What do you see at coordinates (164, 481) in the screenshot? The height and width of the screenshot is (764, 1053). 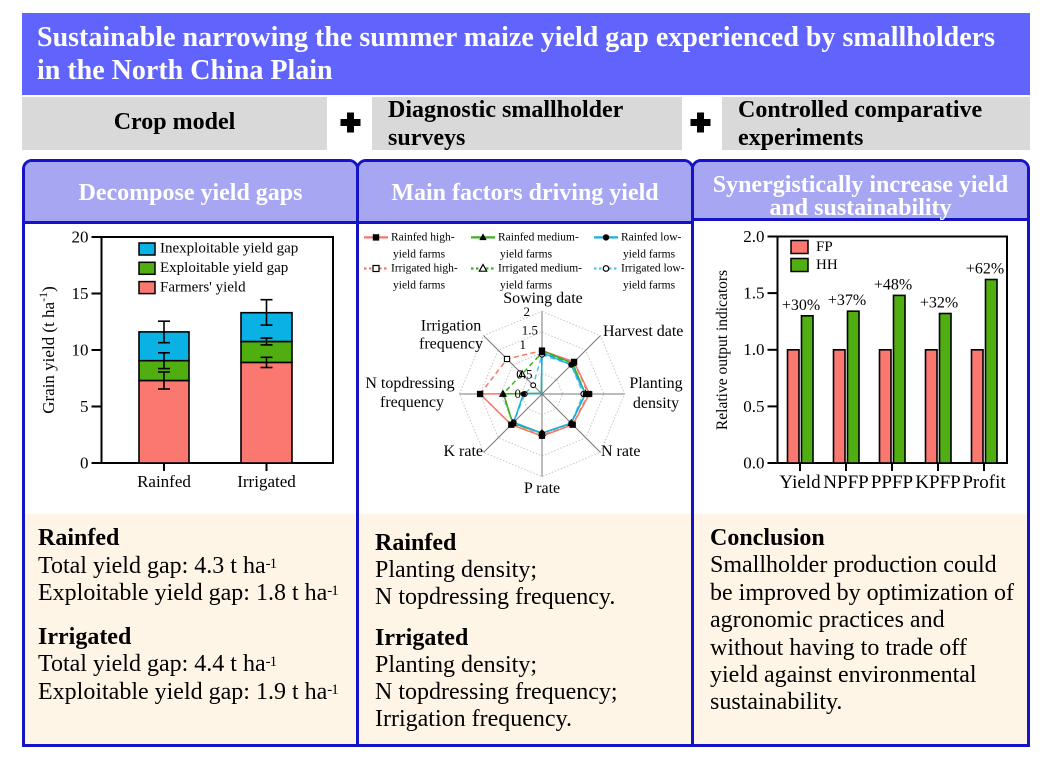 I see `svg-text: Rainfed` at bounding box center [164, 481].